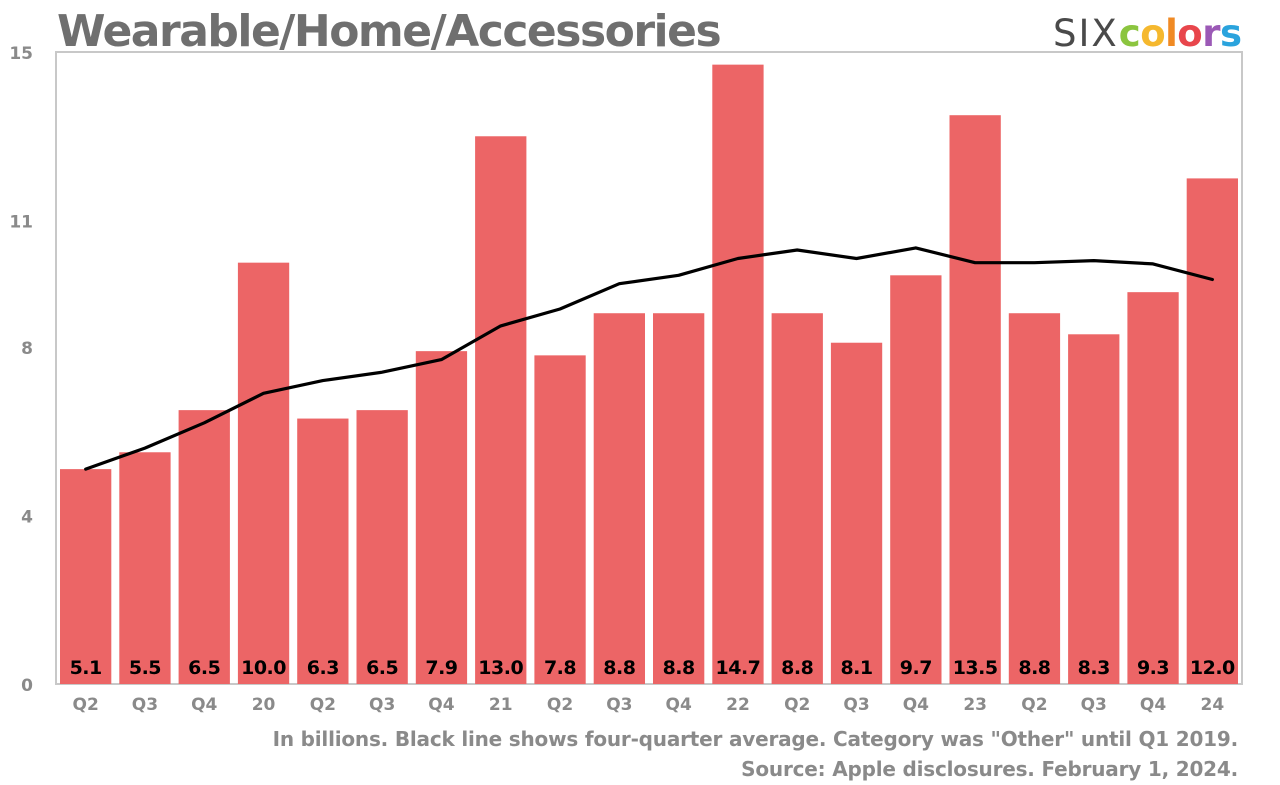  I want to click on sixcolors-logo: SIXcolors, so click(1147, 33).